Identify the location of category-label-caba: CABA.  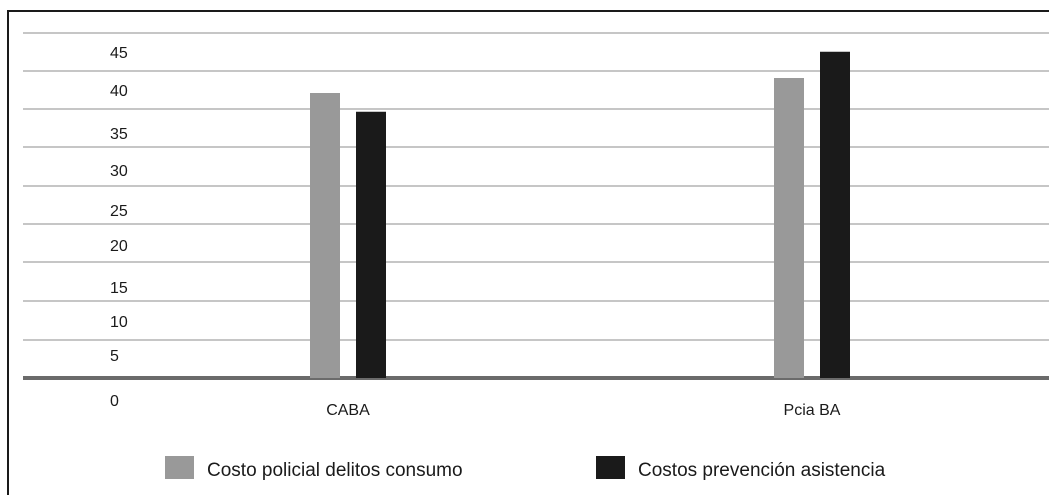
(348, 410).